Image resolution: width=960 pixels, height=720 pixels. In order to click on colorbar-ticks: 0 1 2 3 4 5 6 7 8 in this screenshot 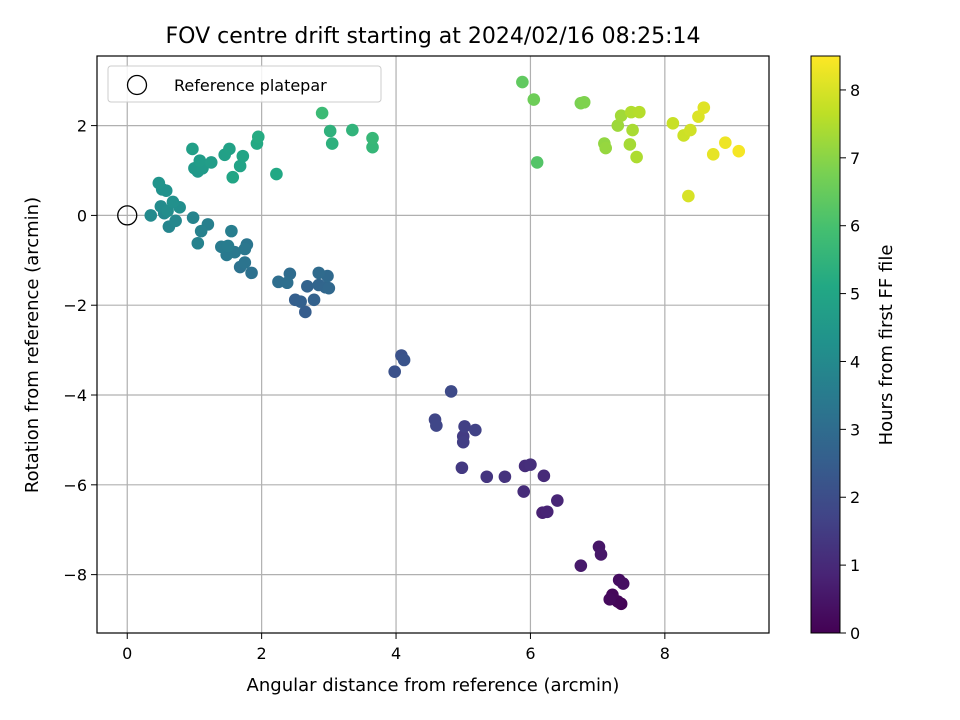, I will do `click(850, 362)`.